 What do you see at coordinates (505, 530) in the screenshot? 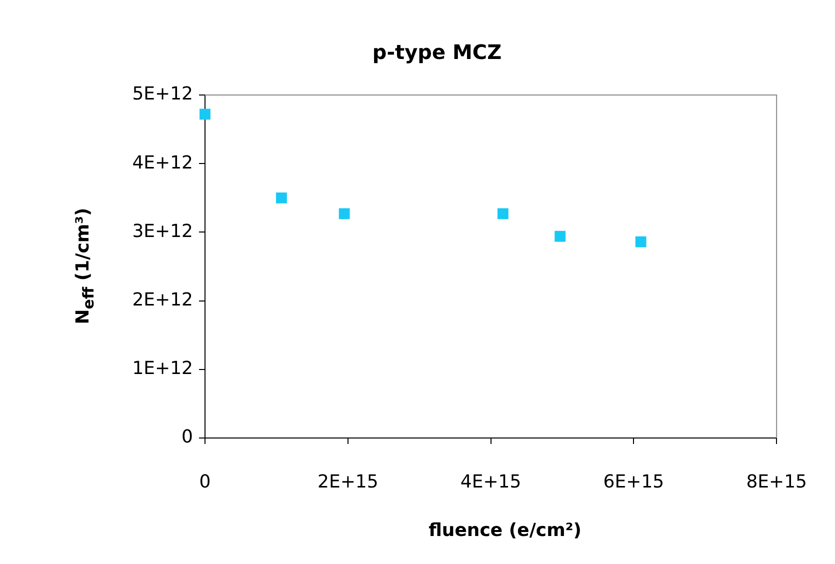
I see `x-axis-title: fluence (e/cm²)` at bounding box center [505, 530].